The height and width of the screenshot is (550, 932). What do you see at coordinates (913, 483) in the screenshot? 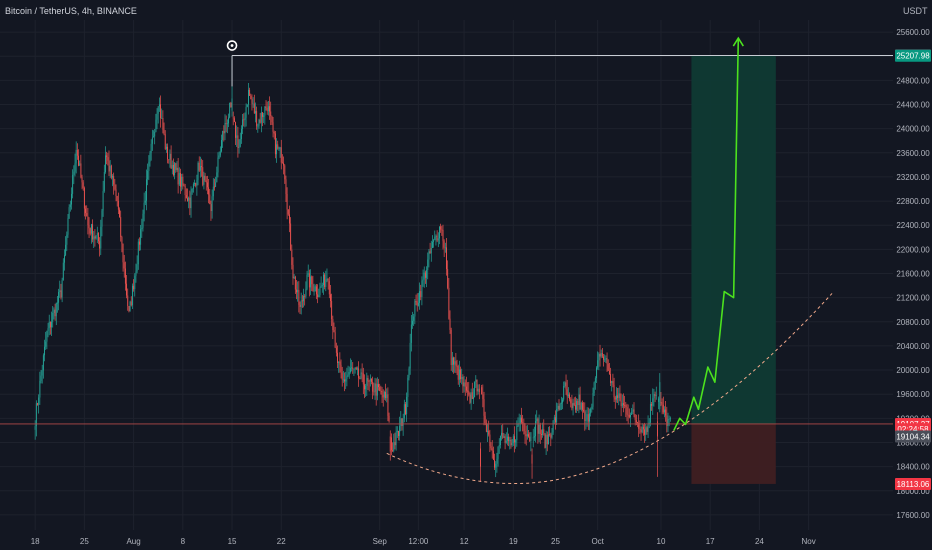
I see `price-label-stop` at bounding box center [913, 483].